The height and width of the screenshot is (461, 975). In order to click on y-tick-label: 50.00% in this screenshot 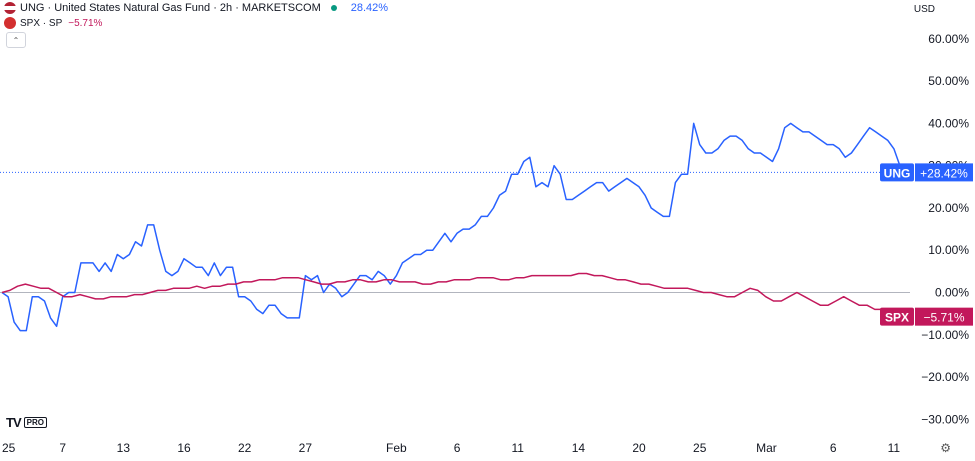, I will do `click(948, 81)`.